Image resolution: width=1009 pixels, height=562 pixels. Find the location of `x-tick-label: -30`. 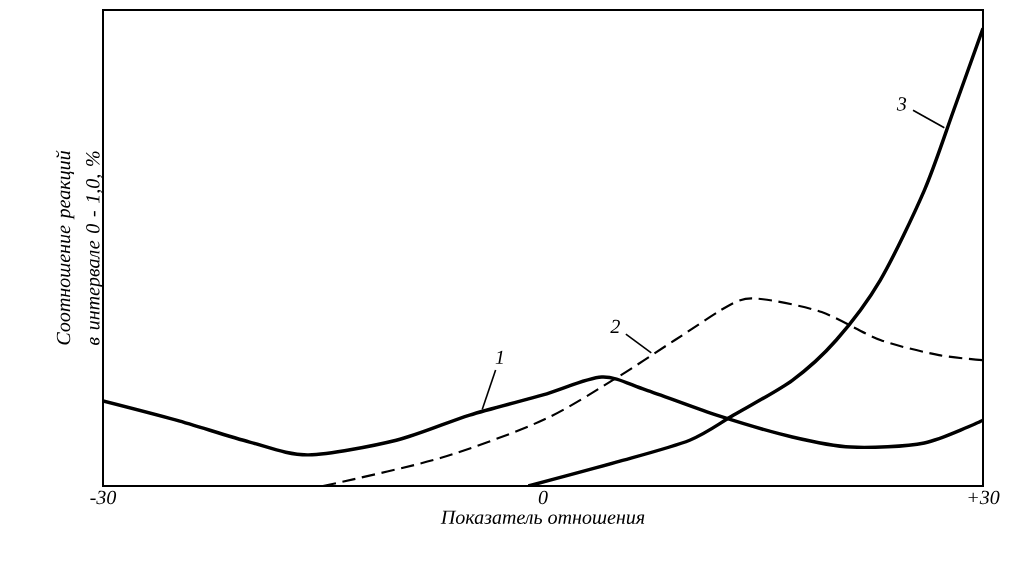

x-tick-label: -30 is located at coordinates (103, 497).